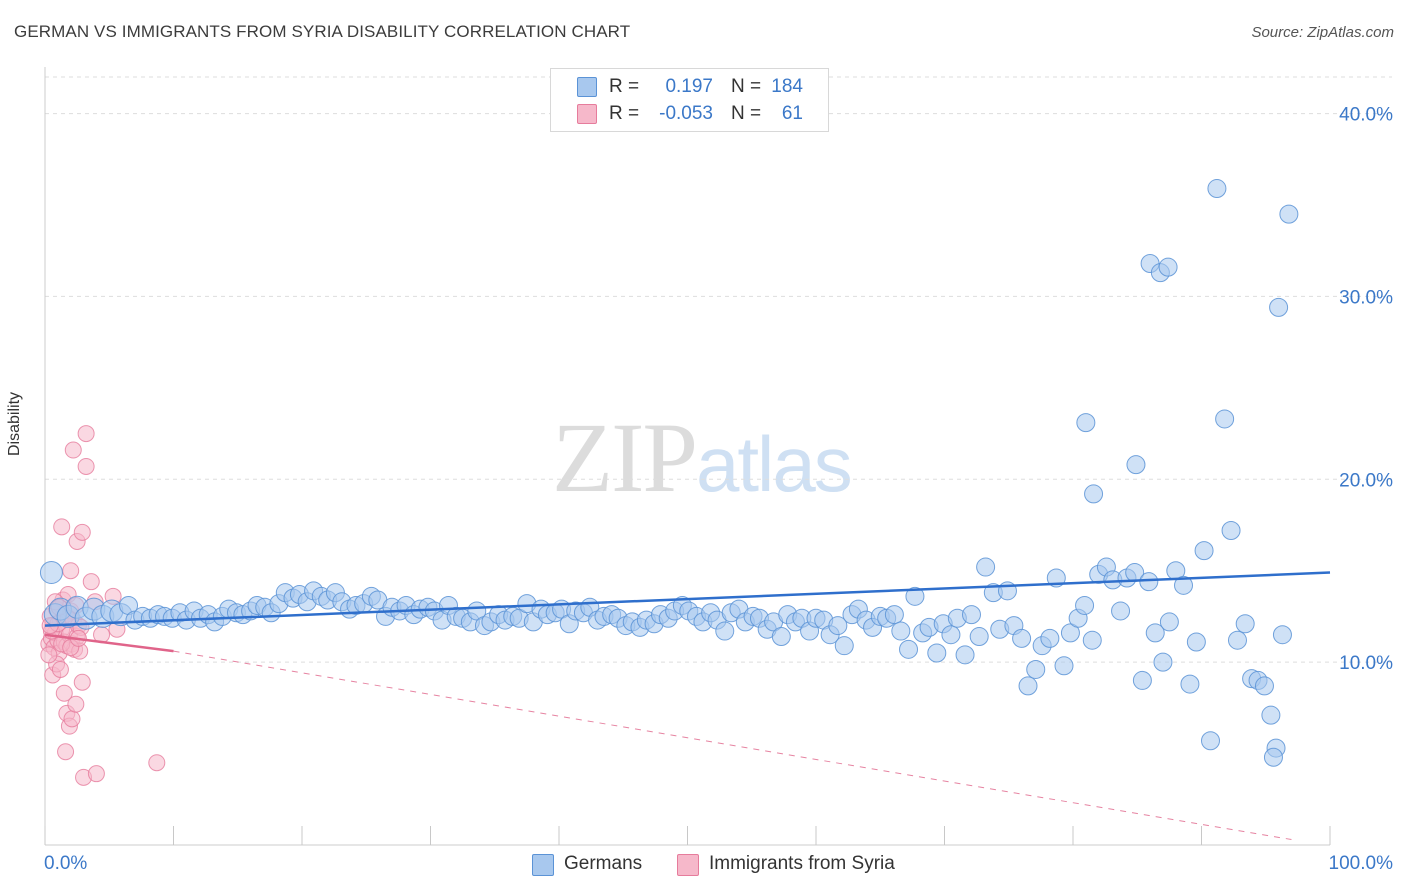  Describe the element at coordinates (802, 863) in the screenshot. I see `syria-label: Immigrants from Syria` at that location.